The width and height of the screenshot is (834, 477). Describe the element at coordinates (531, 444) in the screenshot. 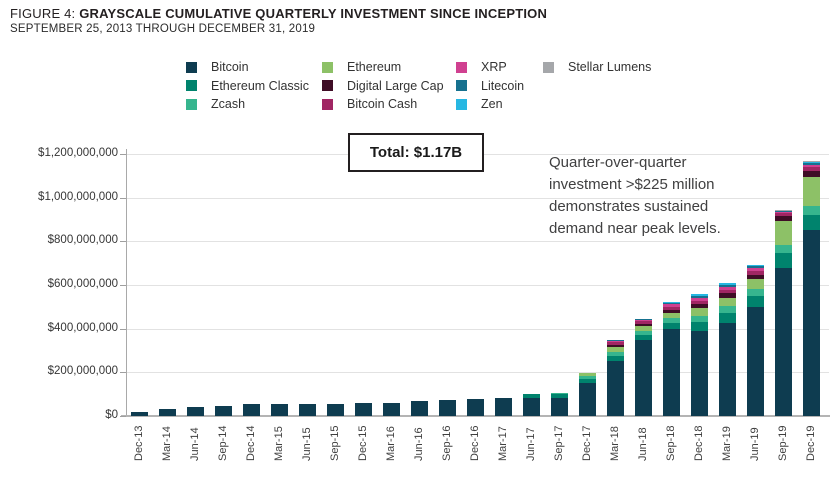

I see `x-axis-label: Jun-17` at that location.